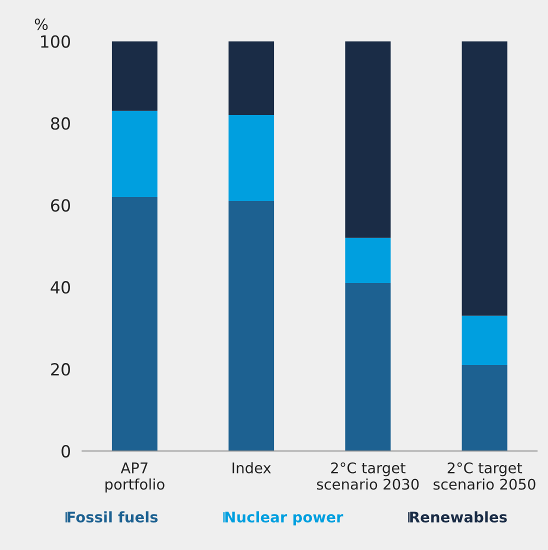  Describe the element at coordinates (284, 518) in the screenshot. I see `legend-label: Nuclear power` at that location.